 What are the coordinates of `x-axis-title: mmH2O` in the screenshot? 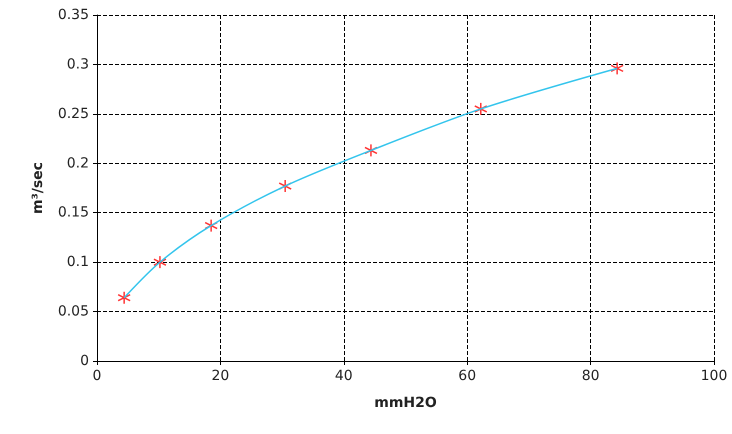 It's located at (405, 403).